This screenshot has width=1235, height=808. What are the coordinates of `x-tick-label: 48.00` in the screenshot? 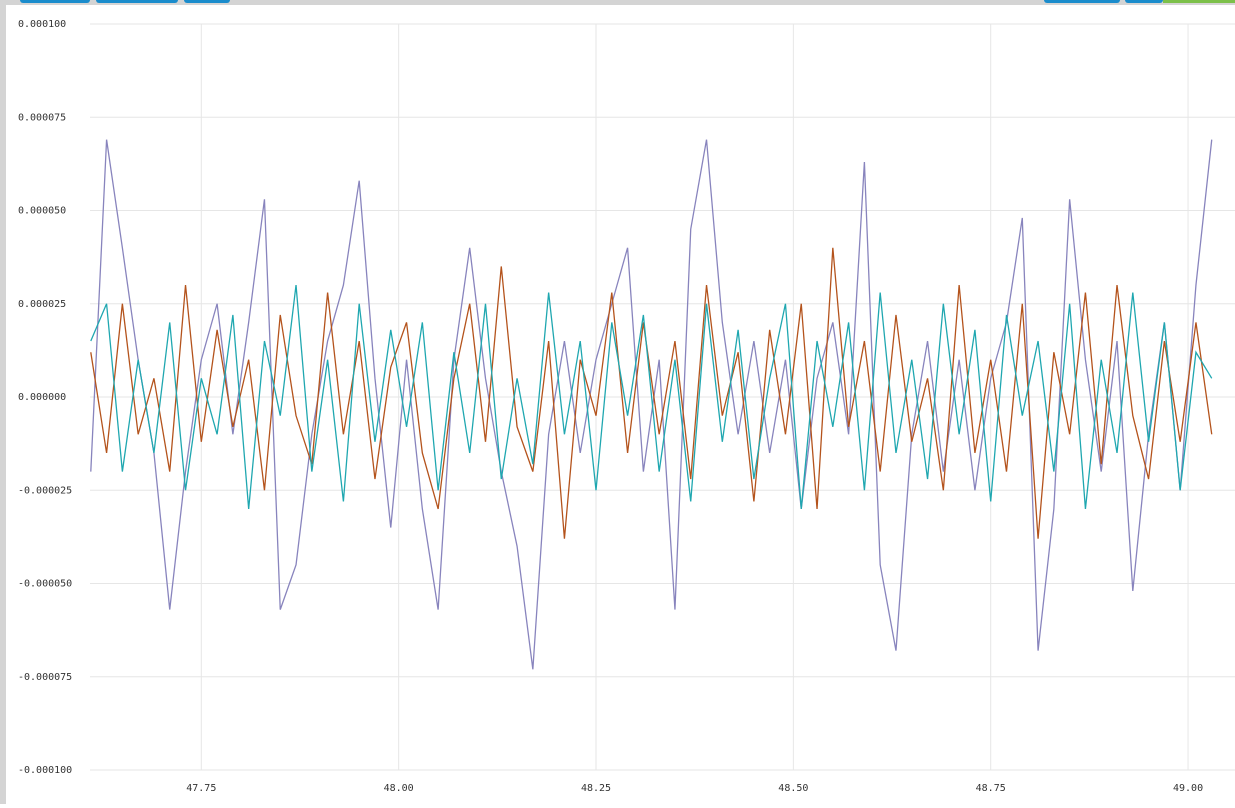 It's located at (399, 788).